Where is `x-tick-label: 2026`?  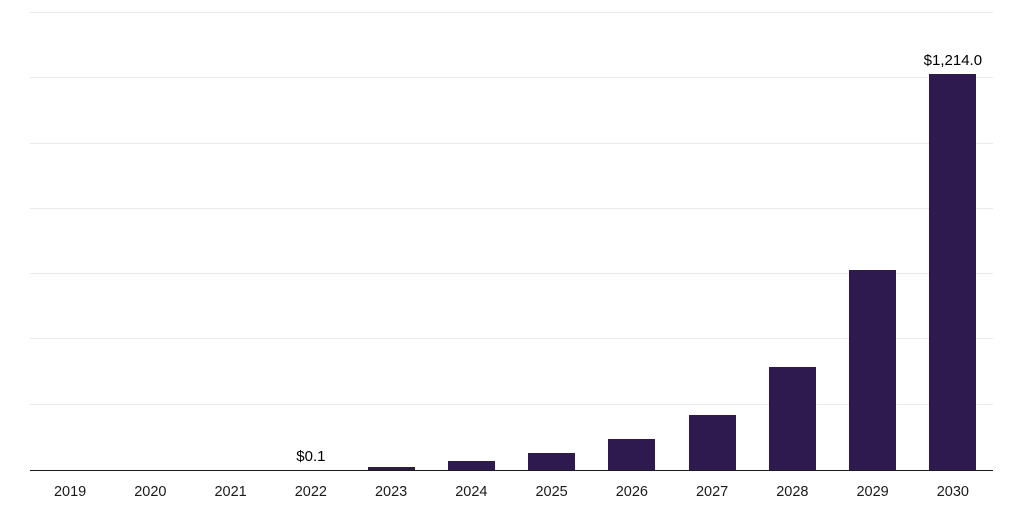 x-tick-label: 2026 is located at coordinates (631, 492).